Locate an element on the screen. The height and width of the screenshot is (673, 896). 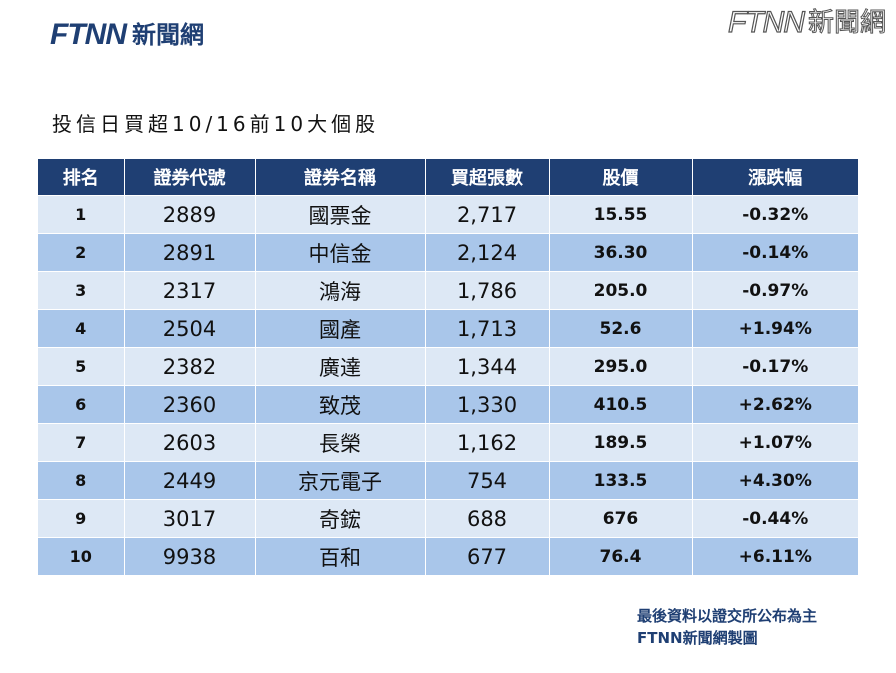
header-change: 漲跌幅 is located at coordinates (775, 177).